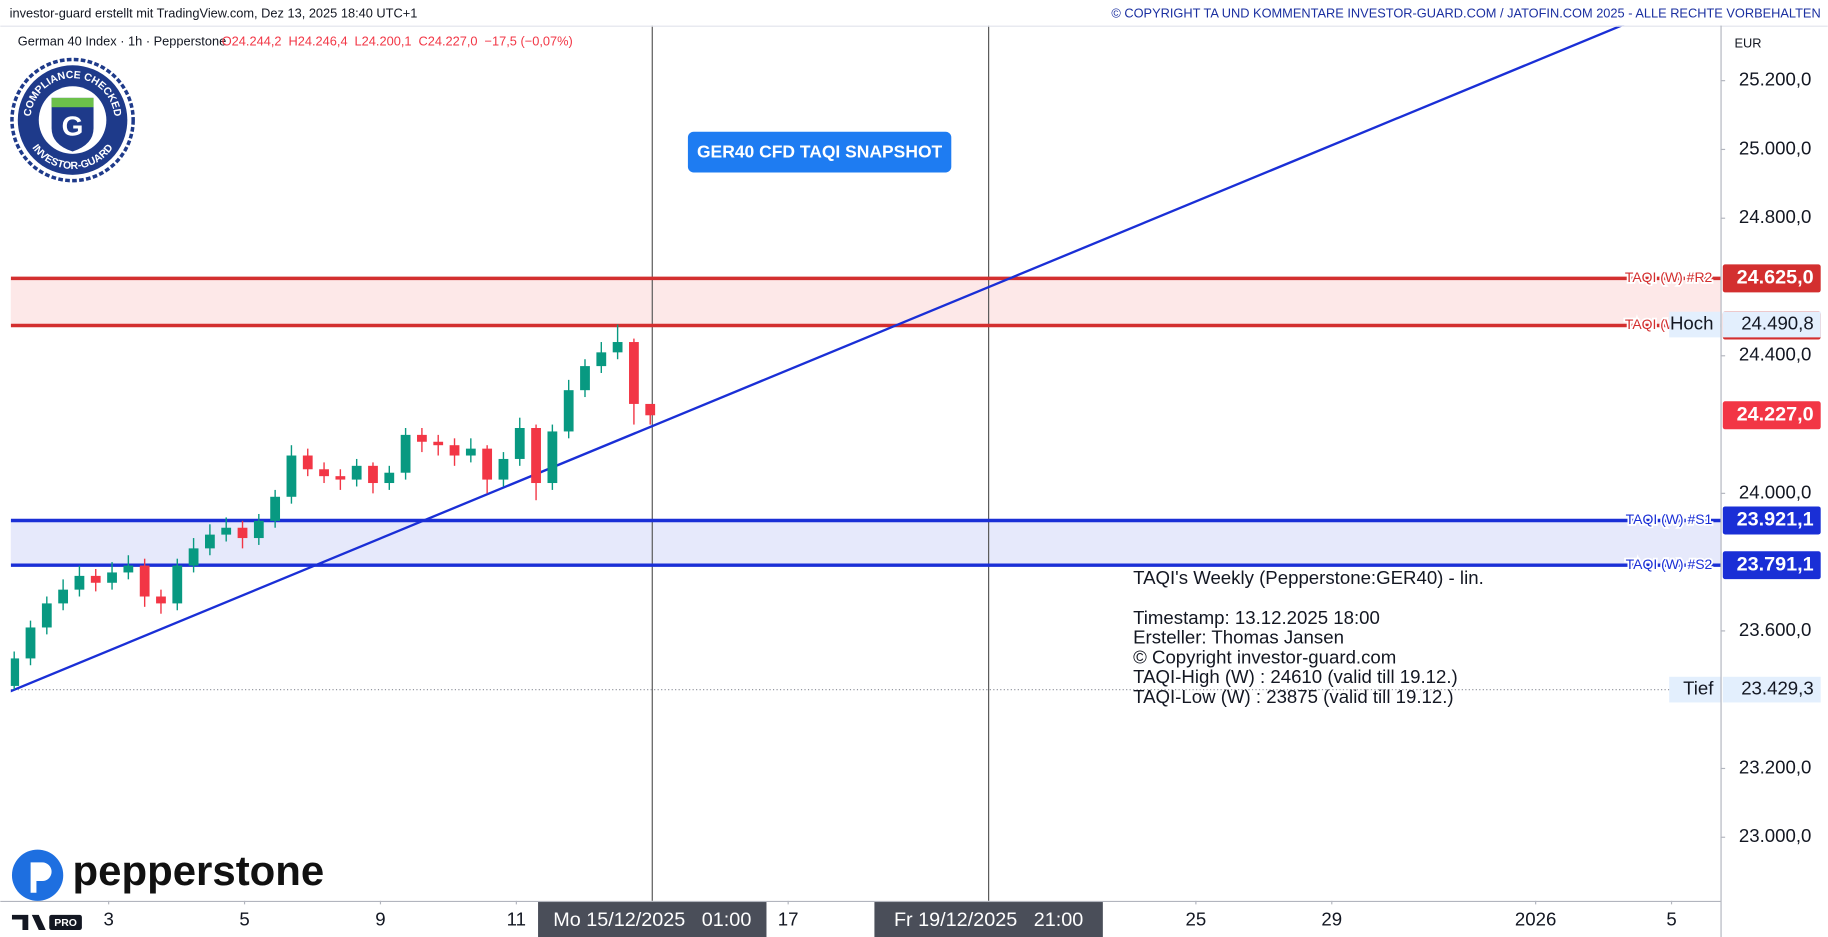 The image size is (1828, 937). What do you see at coordinates (1775, 415) in the screenshot?
I see `last-price: 24.227,0` at bounding box center [1775, 415].